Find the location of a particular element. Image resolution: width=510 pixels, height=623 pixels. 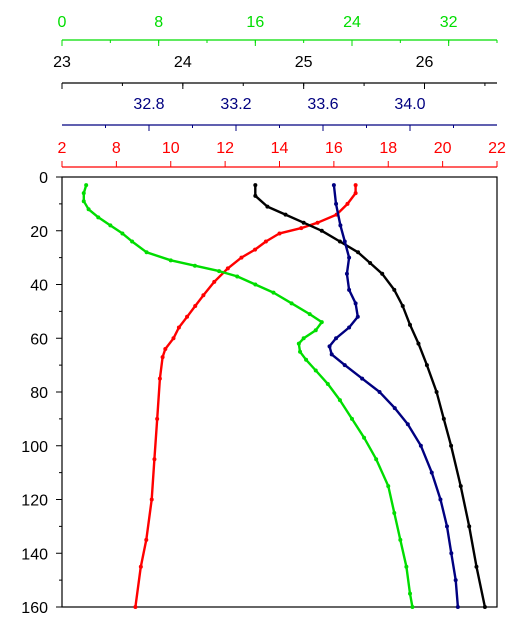

green-axis: 0 8 16 24 32 is located at coordinates (278, 30).